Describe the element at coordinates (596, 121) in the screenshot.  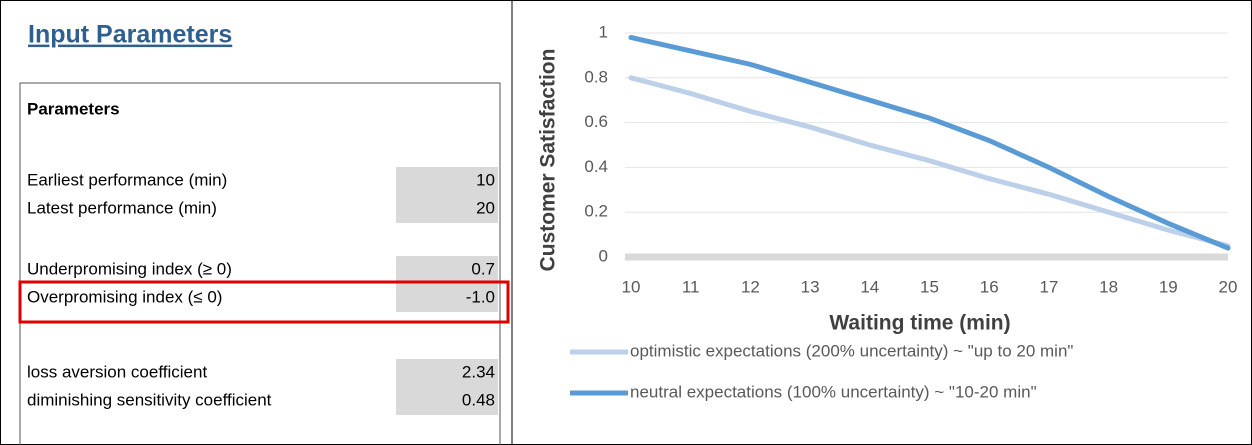
I see `y-tick-label: 0.6` at that location.